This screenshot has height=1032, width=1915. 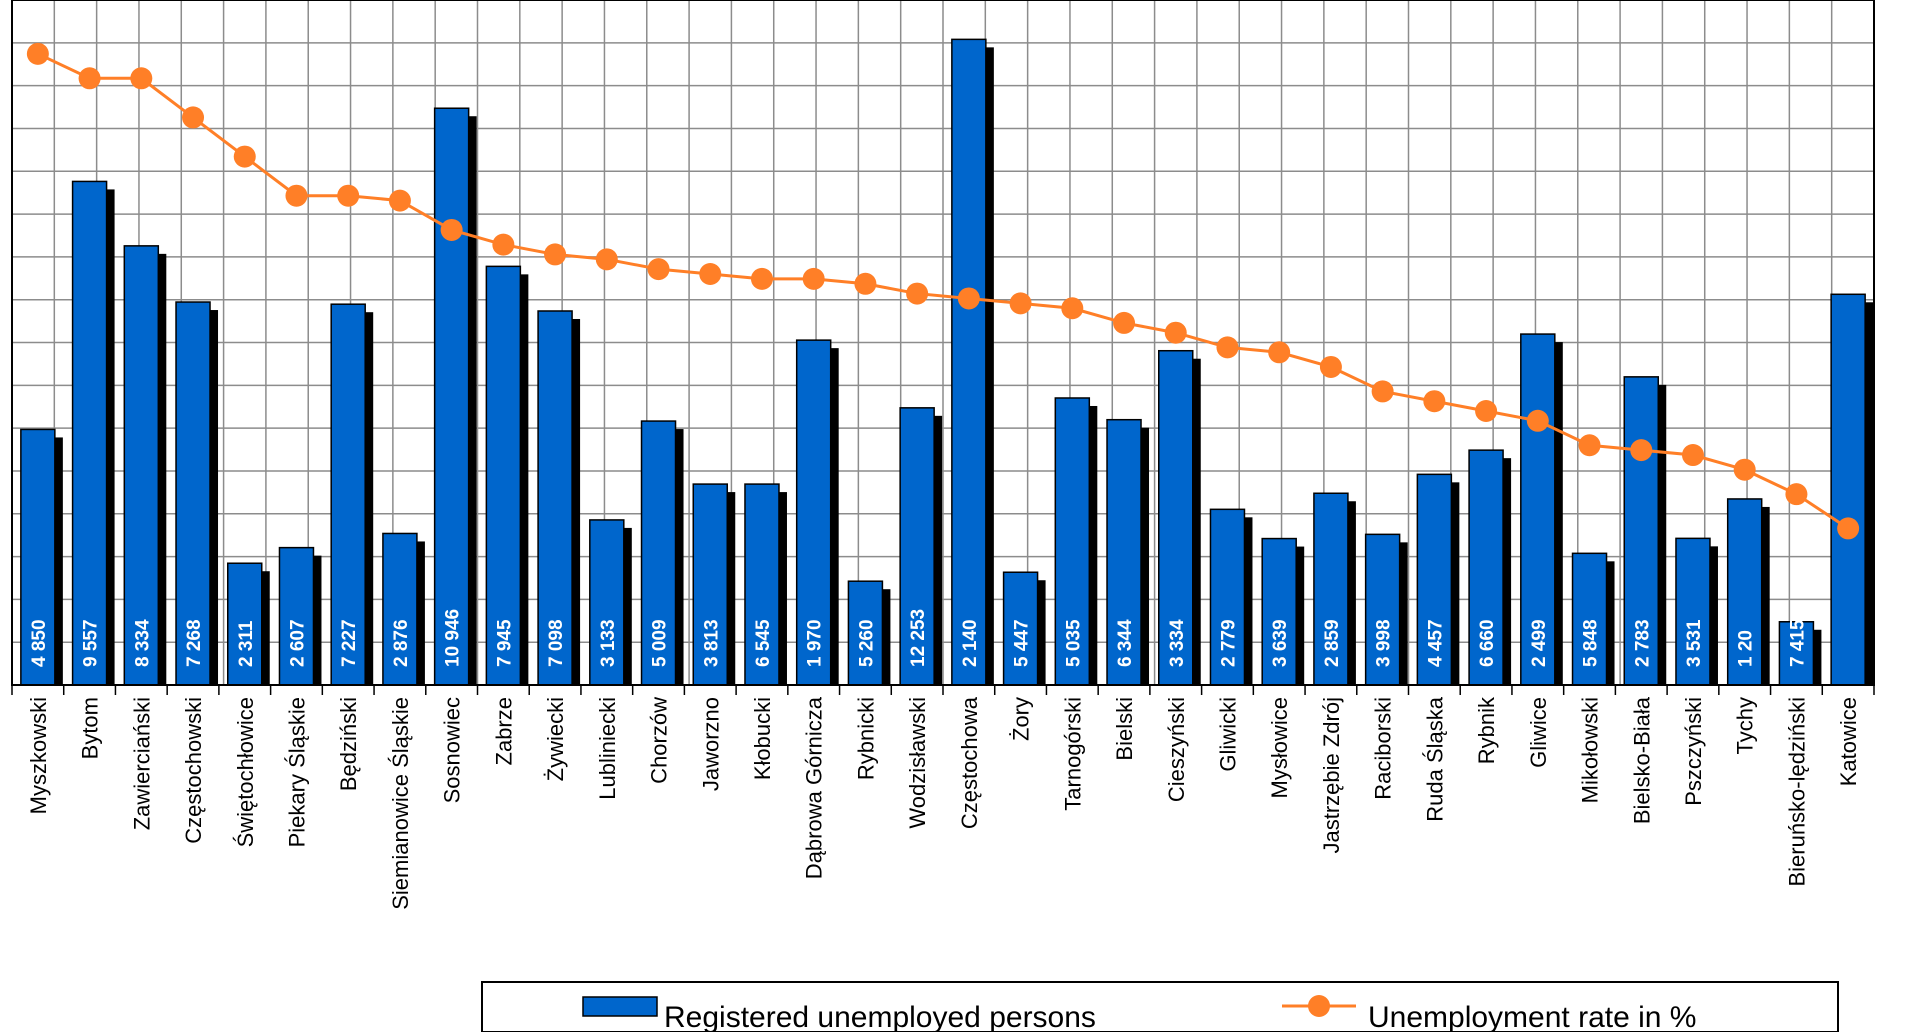 What do you see at coordinates (556, 643) in the screenshot?
I see `bar-value-label: 7 098` at bounding box center [556, 643].